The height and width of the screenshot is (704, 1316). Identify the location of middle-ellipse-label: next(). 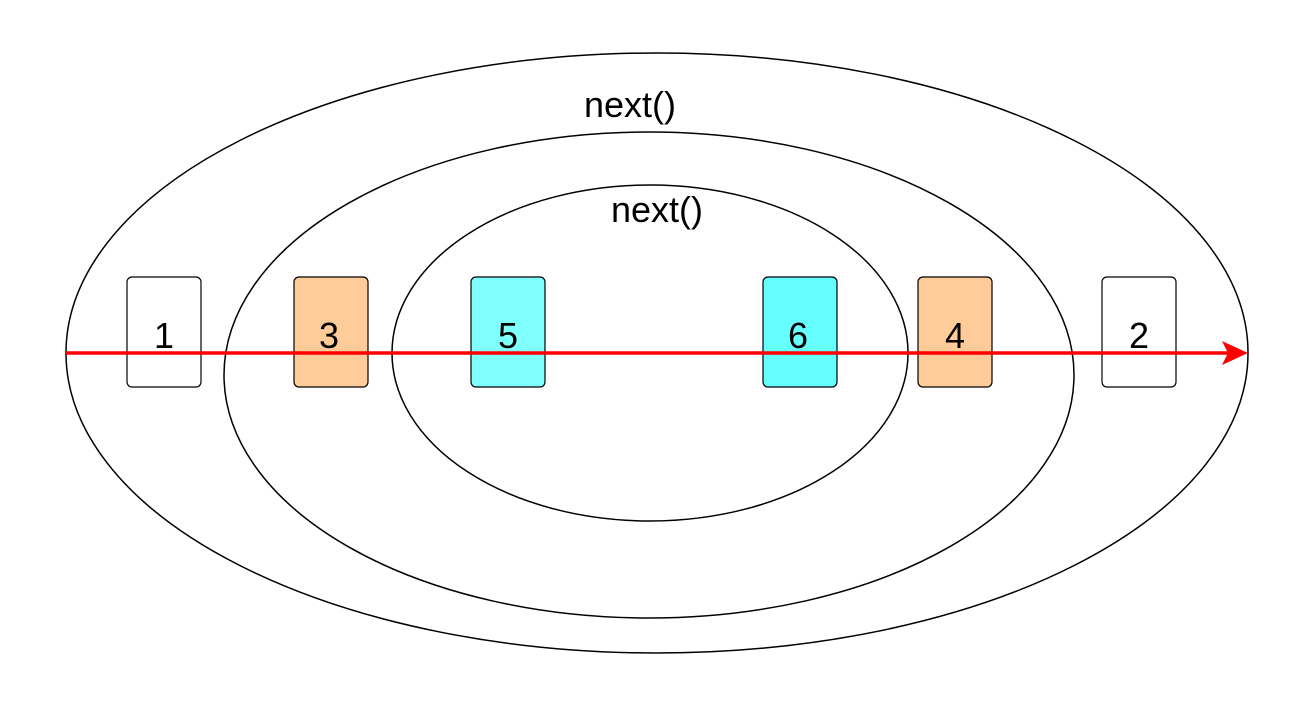
(657, 209).